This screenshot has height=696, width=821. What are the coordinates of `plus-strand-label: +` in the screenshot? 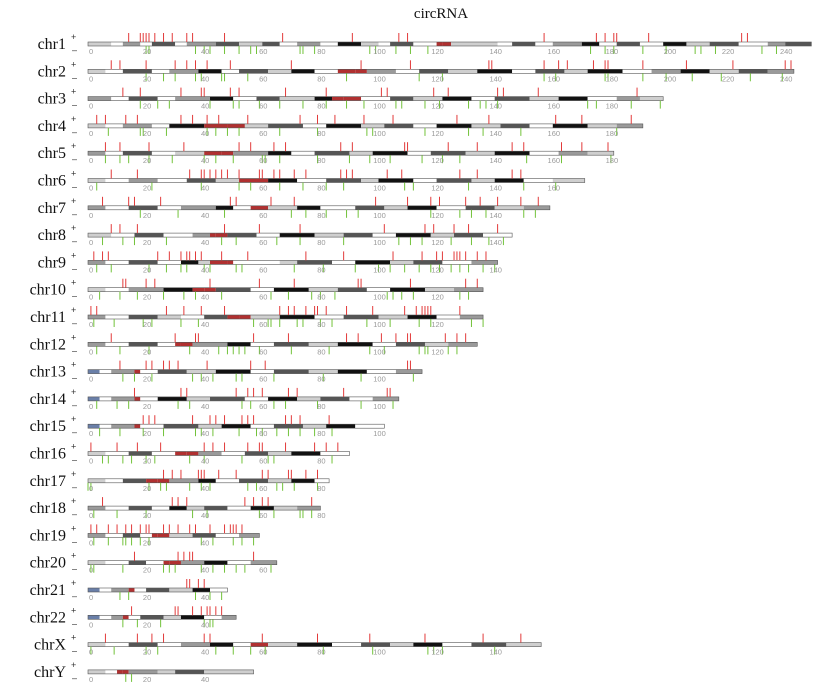 It's located at (73, 119).